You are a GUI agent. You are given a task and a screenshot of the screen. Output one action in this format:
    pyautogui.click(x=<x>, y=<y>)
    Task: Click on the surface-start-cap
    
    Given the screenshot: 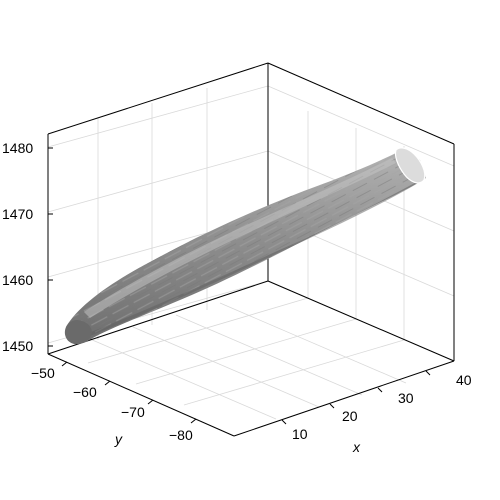 What is the action you would take?
    pyautogui.click(x=78, y=332)
    